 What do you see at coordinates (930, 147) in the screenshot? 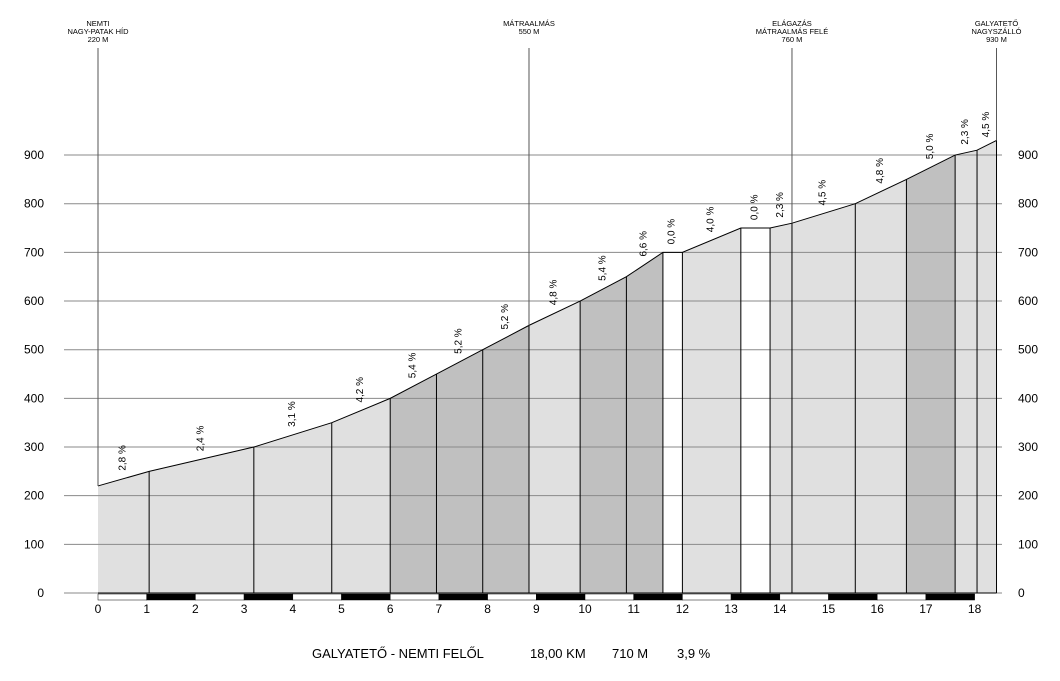
I see `grade-label: 5,0 %` at bounding box center [930, 147].